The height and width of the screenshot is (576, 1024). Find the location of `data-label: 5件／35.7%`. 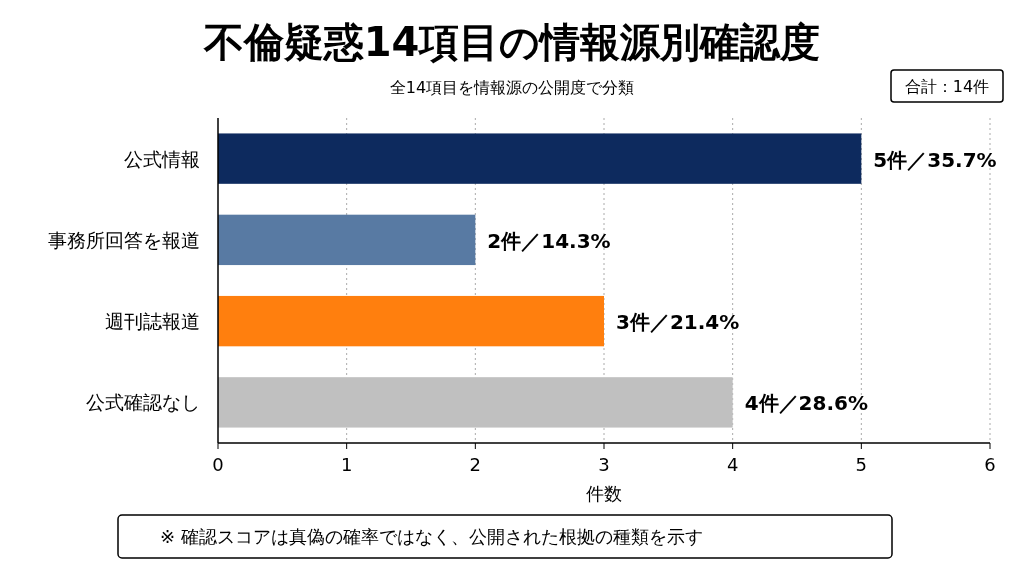

data-label: 5件／35.7% is located at coordinates (935, 159).